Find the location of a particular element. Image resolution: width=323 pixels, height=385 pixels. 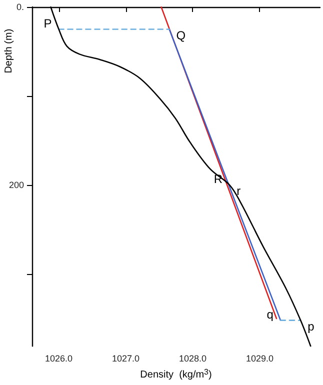

annotation: r is located at coordinates (238, 191).